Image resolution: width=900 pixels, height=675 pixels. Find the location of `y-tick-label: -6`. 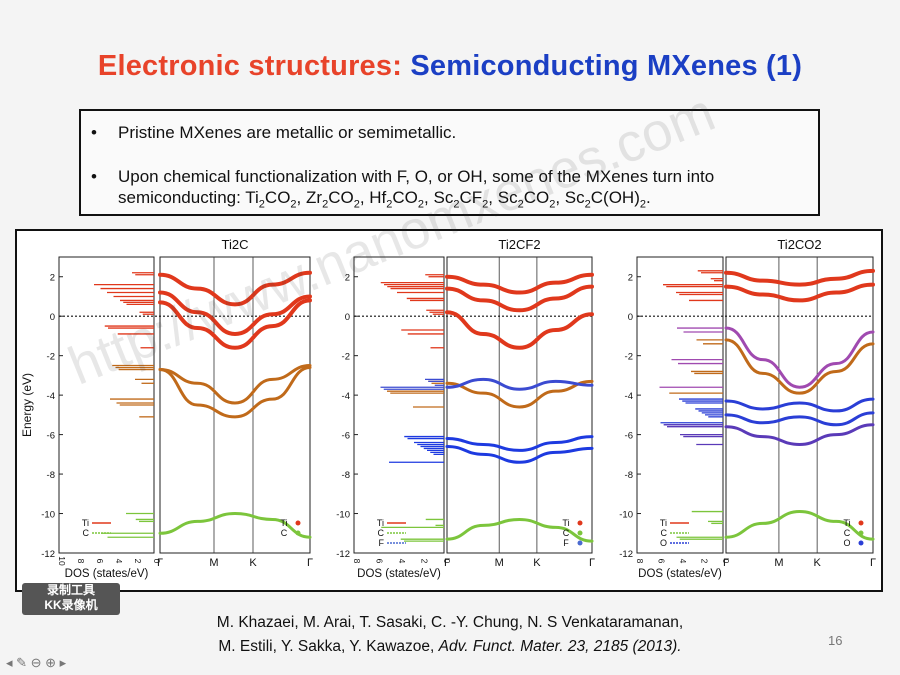

y-tick-label: -6 is located at coordinates (629, 436).